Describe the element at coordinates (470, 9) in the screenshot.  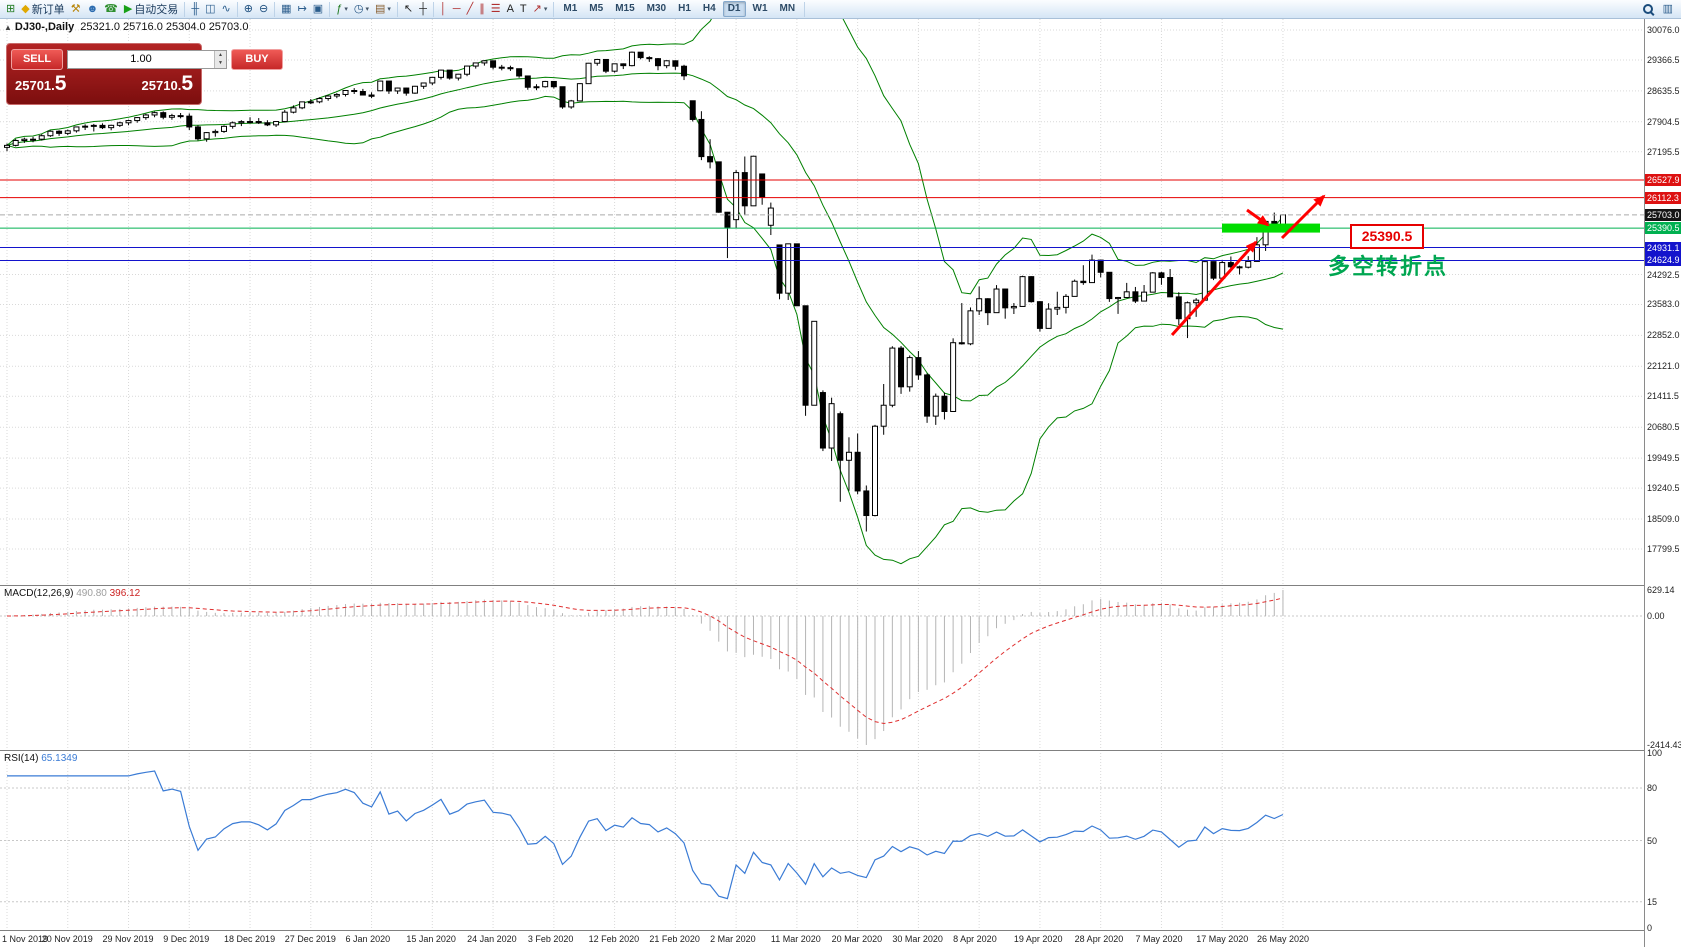
I see `trendline-button: ╱` at that location.